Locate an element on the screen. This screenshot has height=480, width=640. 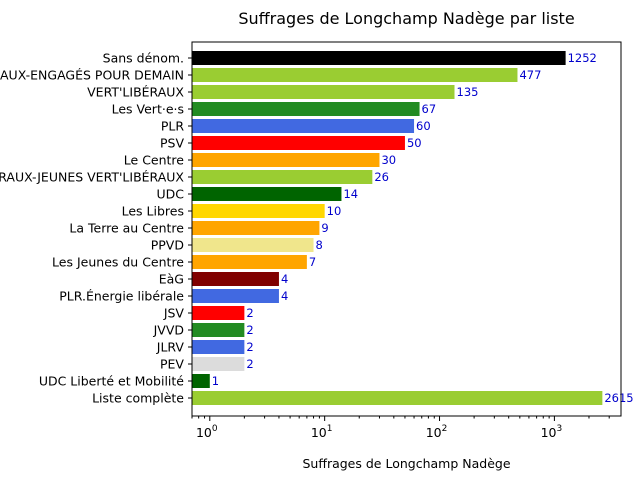
data-label: 9 is located at coordinates (324, 228).